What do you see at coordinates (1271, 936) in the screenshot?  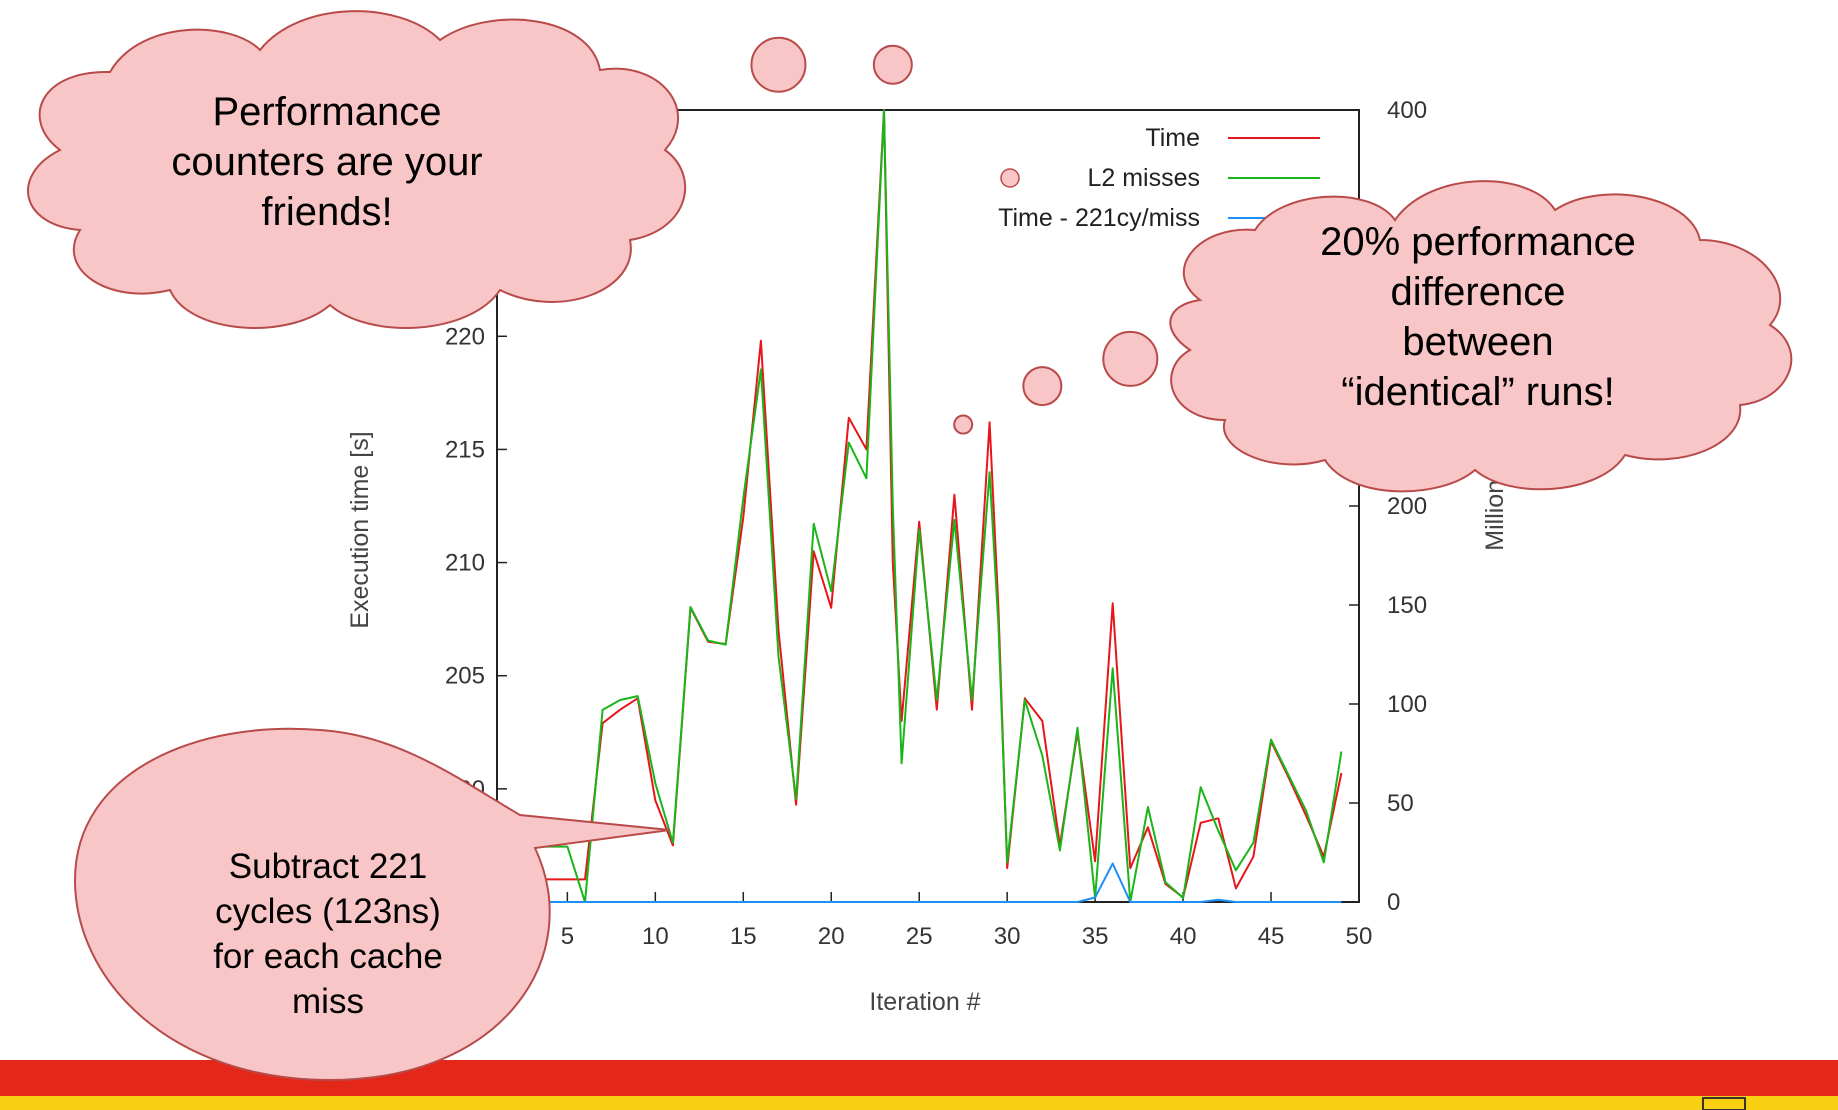 I see `x-tick-label: 45` at bounding box center [1271, 936].